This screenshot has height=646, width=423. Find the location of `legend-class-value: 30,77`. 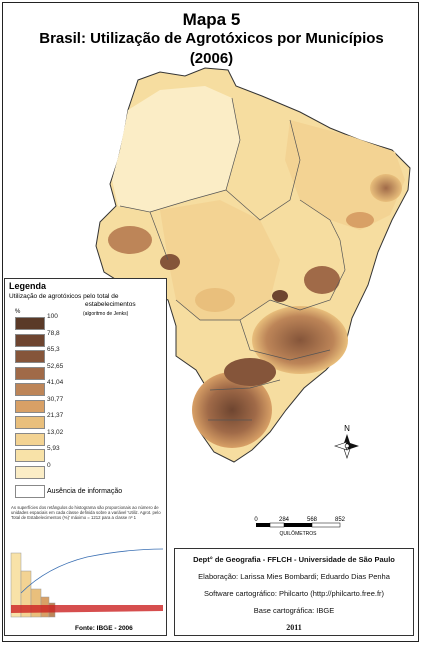

legend-class-value: 30,77 is located at coordinates (55, 399).